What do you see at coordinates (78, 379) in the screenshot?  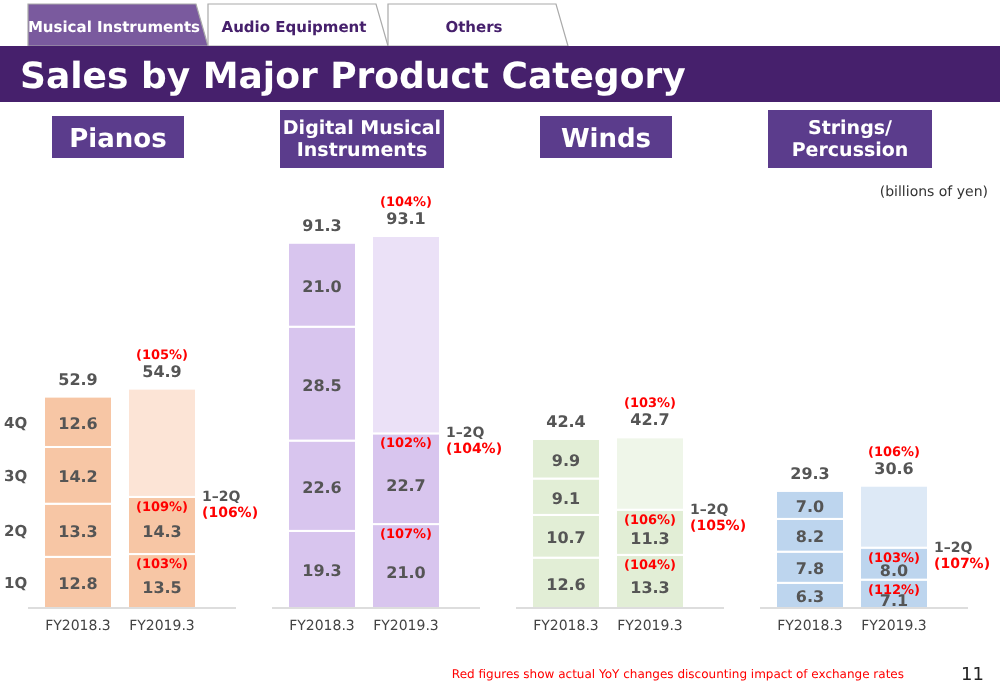 I see `total-label: 52.9` at bounding box center [78, 379].